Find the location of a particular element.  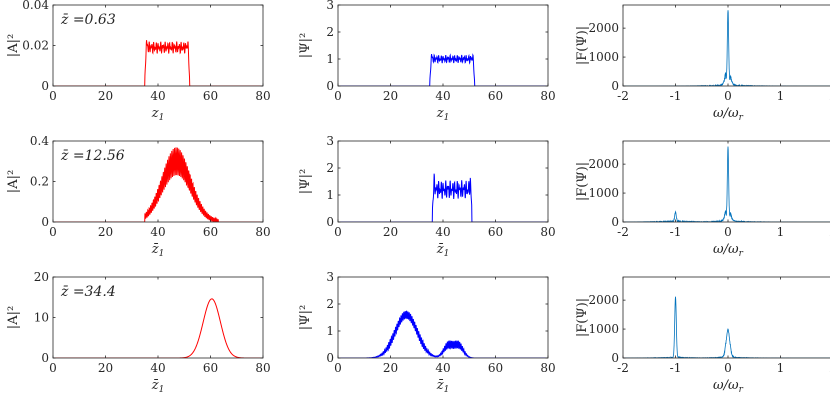

panel-f3: -2-1012010002000ω/ωr|F(Ψ)| is located at coordinates (702, 335).